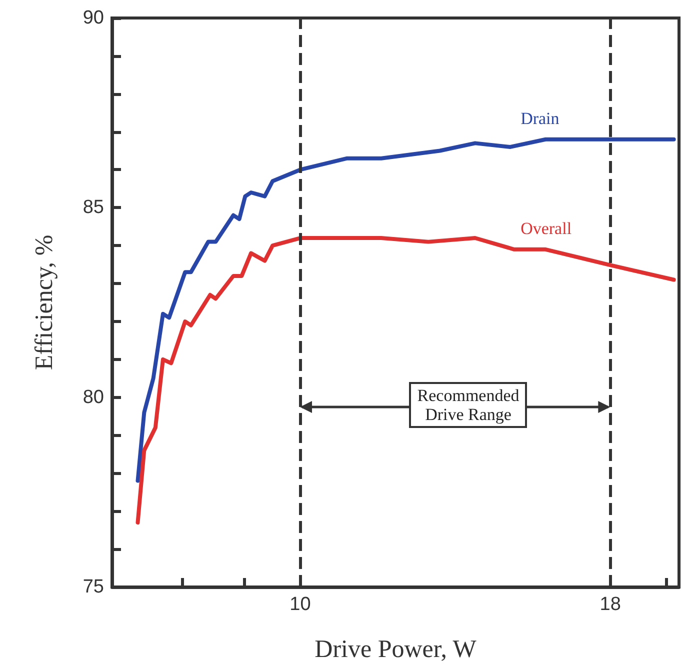  Describe the element at coordinates (93, 18) in the screenshot. I see `y-tick-label: 90` at that location.